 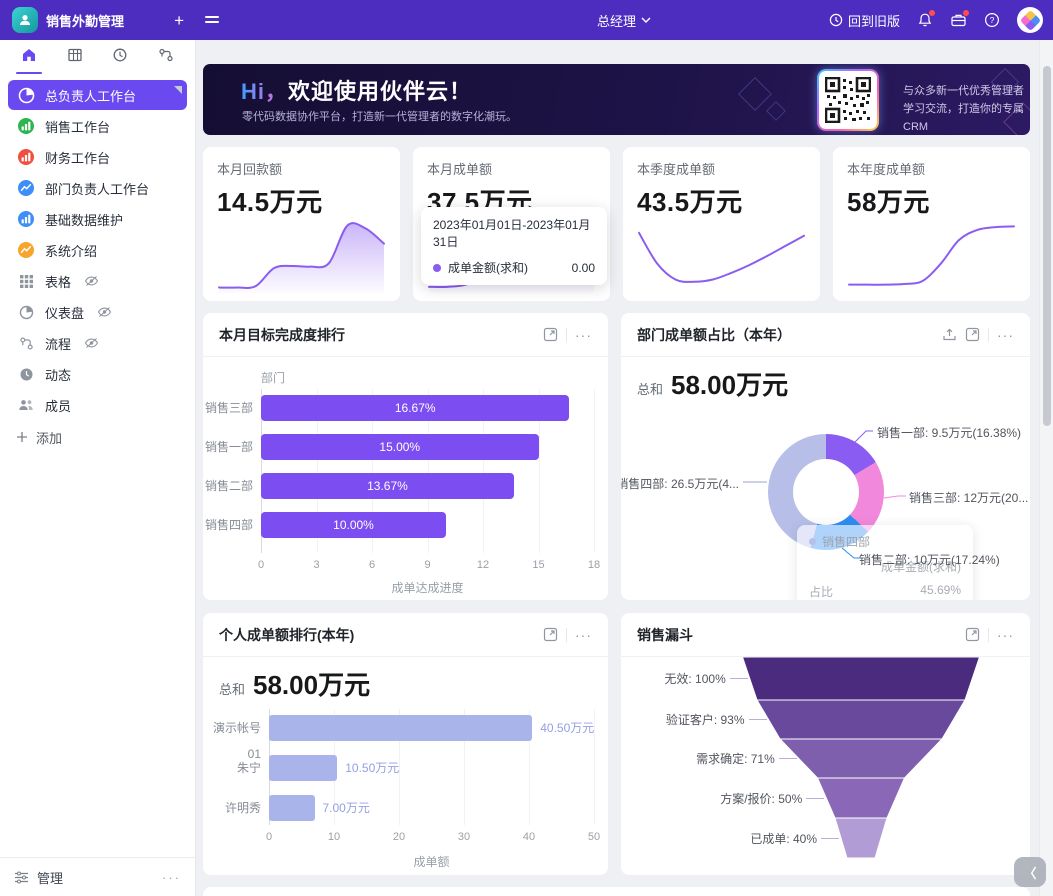 What do you see at coordinates (812, 541) in the screenshot?
I see `series-dot` at bounding box center [812, 541].